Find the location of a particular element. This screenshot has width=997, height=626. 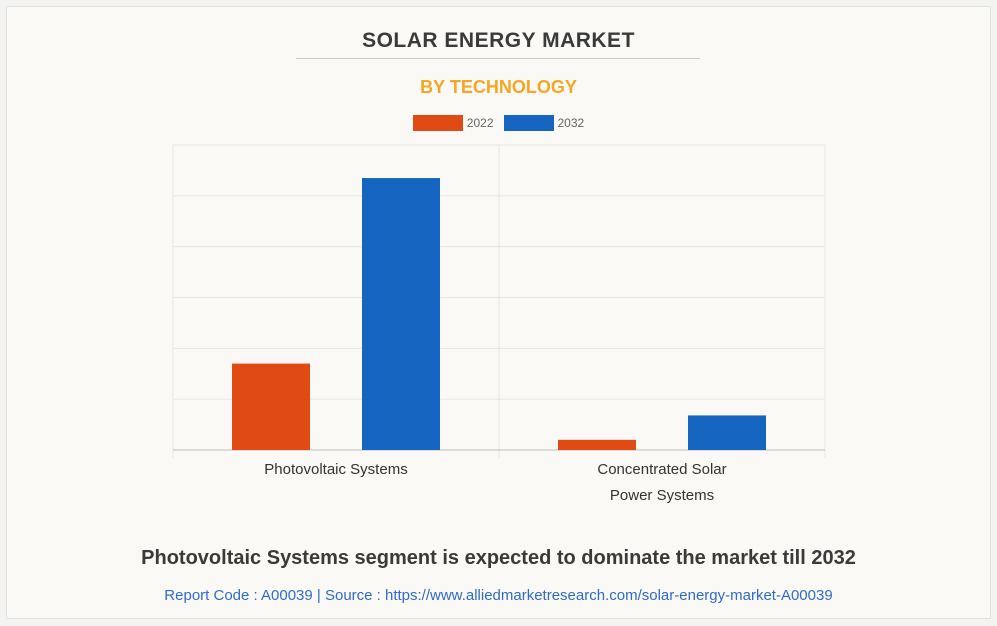

legend-item-2032: 2032 is located at coordinates (544, 123).